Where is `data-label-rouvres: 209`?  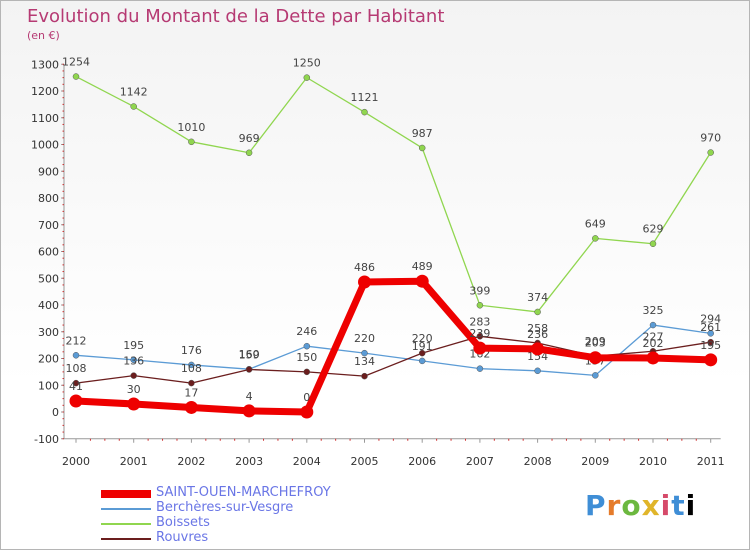 data-label-rouvres: 209 is located at coordinates (595, 341).